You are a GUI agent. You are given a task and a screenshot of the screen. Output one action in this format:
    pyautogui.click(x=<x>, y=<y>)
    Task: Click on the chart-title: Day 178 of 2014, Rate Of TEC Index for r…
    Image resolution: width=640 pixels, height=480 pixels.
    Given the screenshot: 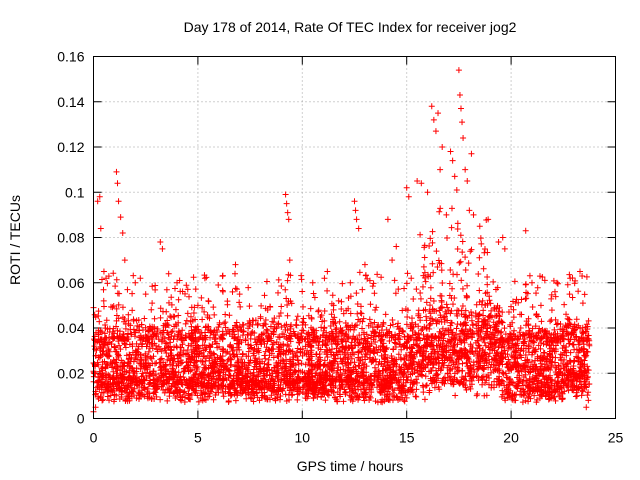 What is the action you would take?
    pyautogui.click(x=350, y=27)
    